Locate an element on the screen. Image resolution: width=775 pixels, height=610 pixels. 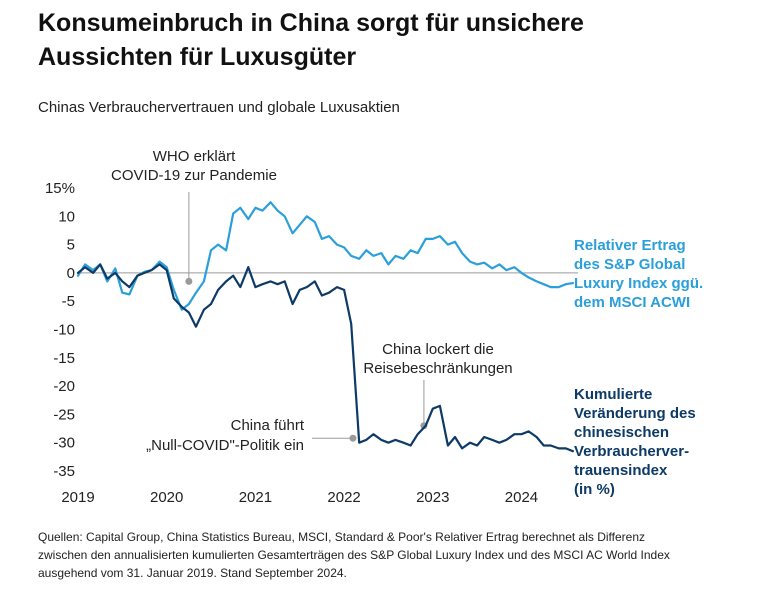
y-tick-label: 10 is located at coordinates (66, 216).